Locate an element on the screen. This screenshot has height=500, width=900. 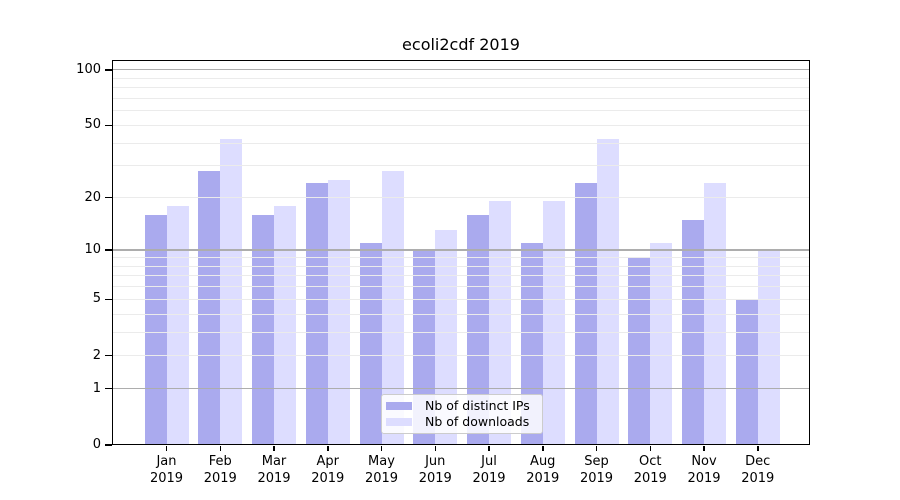
legend-label-ips: Nb of distinct IPs is located at coordinates (477, 405).